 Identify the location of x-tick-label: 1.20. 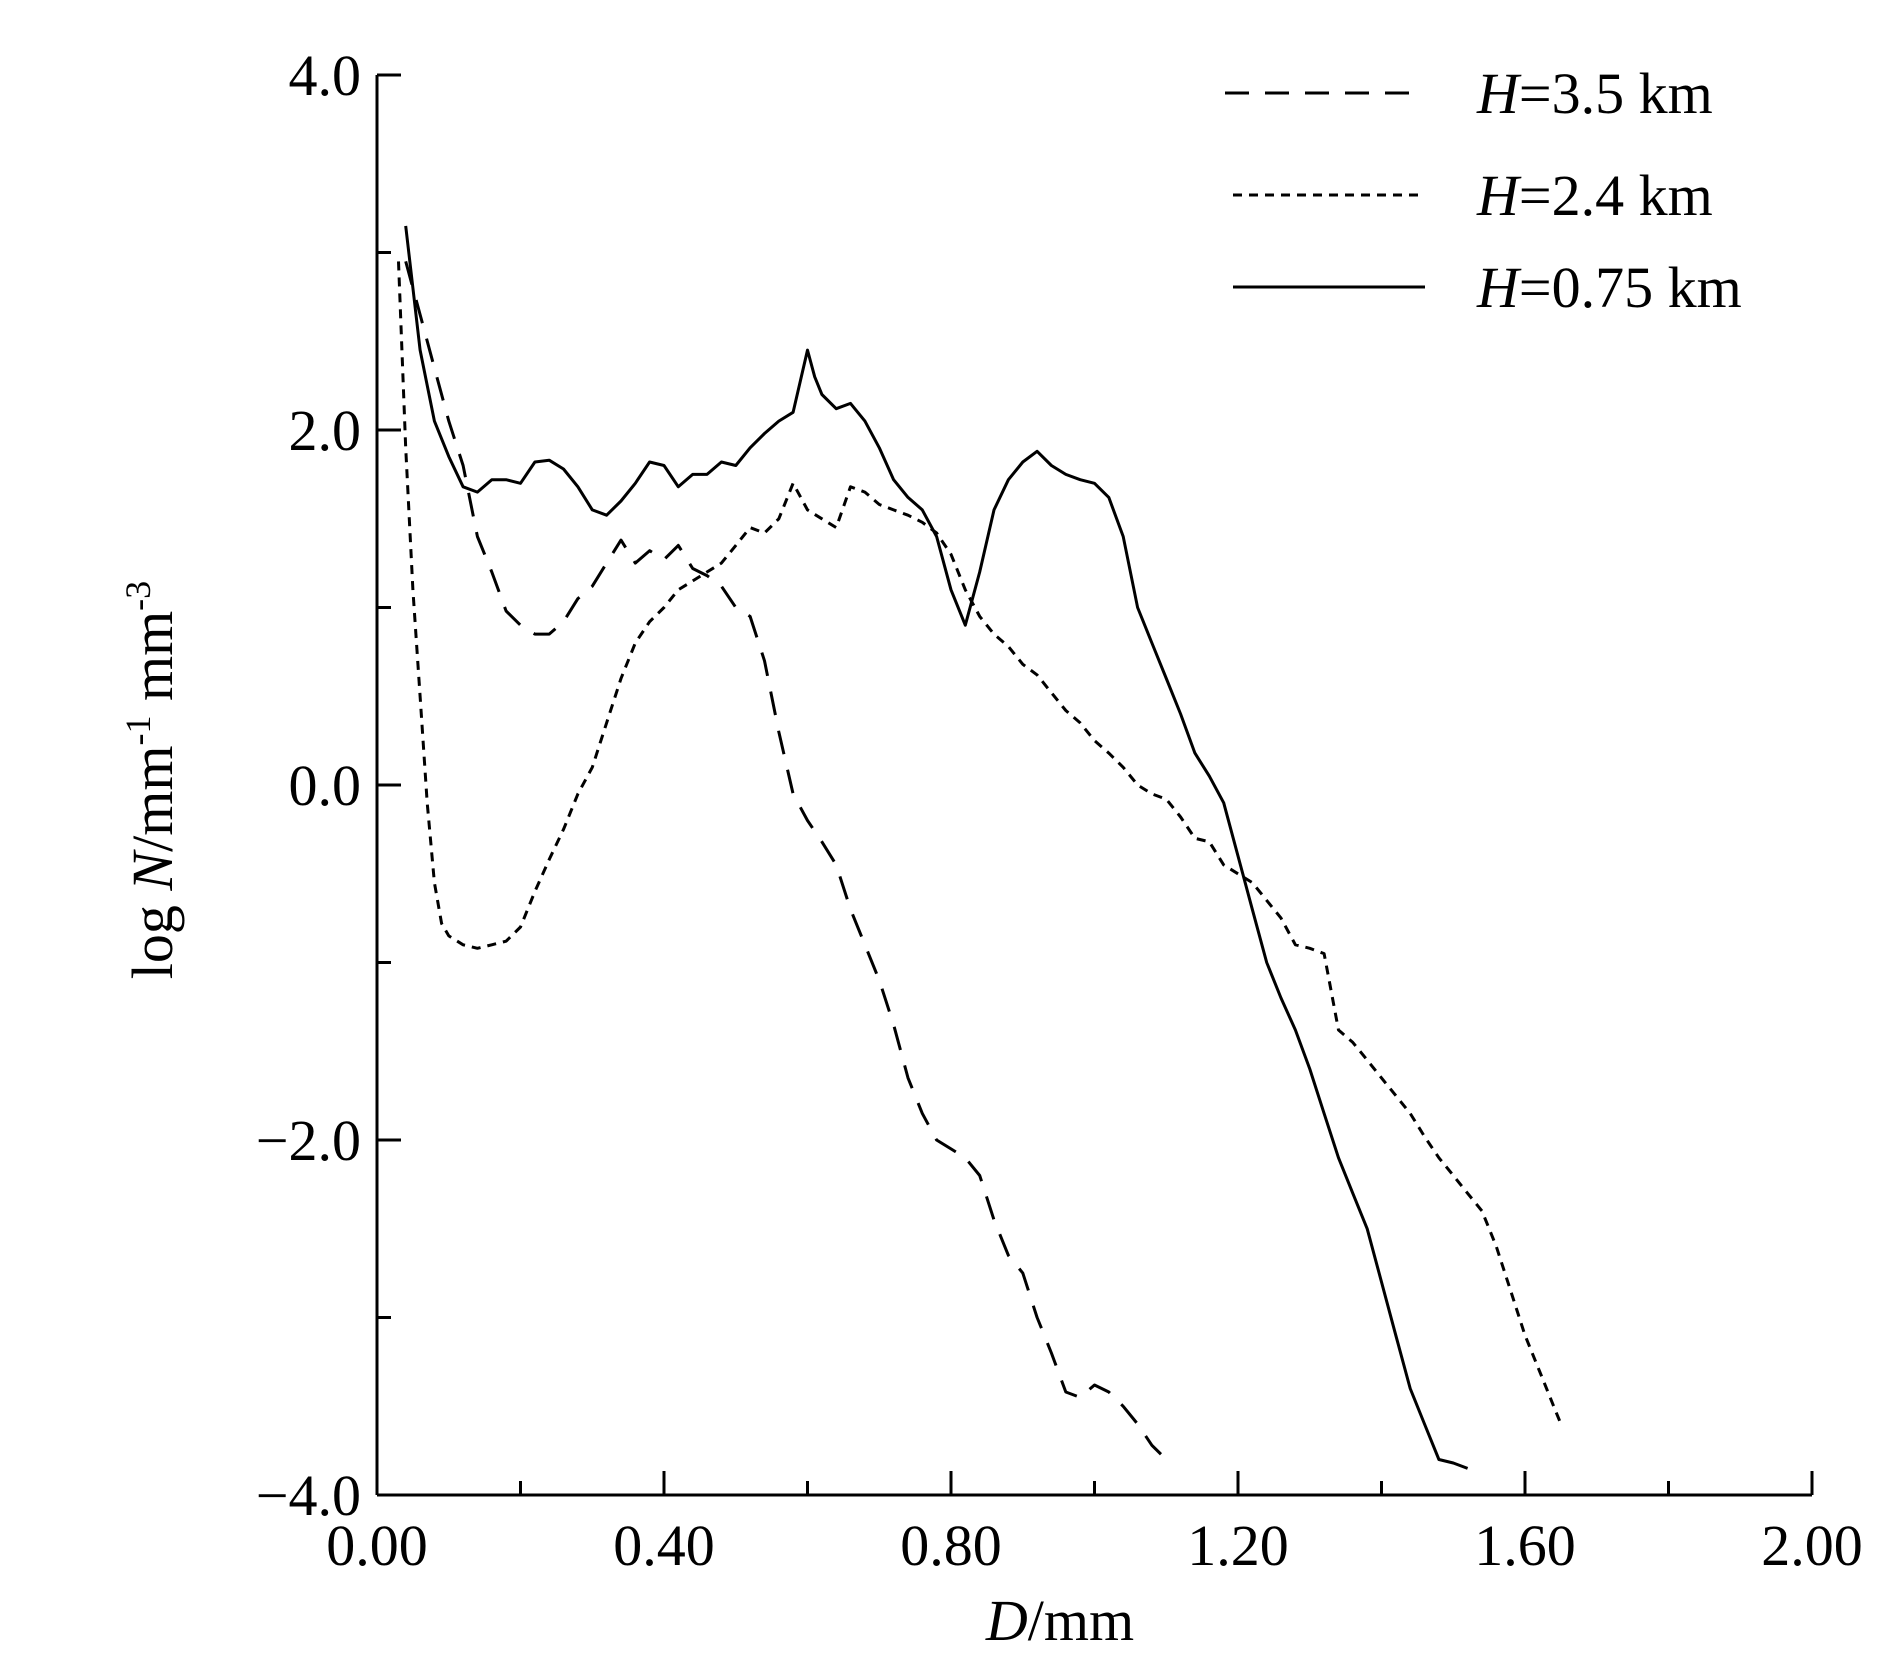
(1238, 1545).